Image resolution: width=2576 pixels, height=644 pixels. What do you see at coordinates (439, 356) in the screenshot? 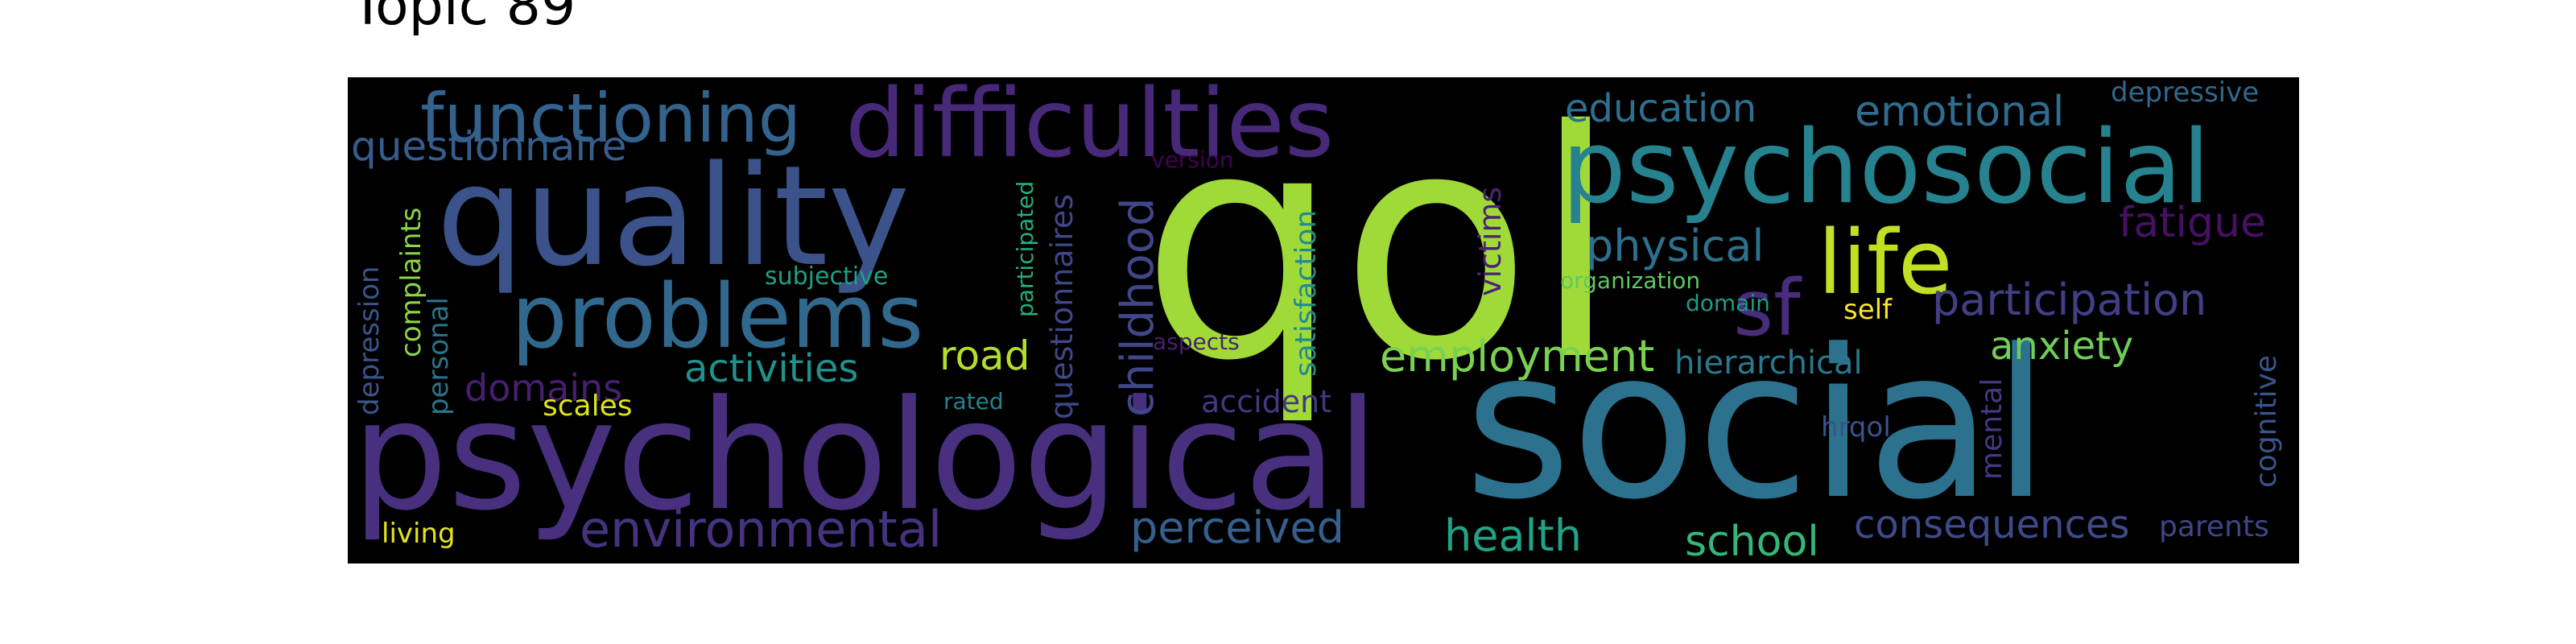
I see `word-personal: personal` at bounding box center [439, 356].